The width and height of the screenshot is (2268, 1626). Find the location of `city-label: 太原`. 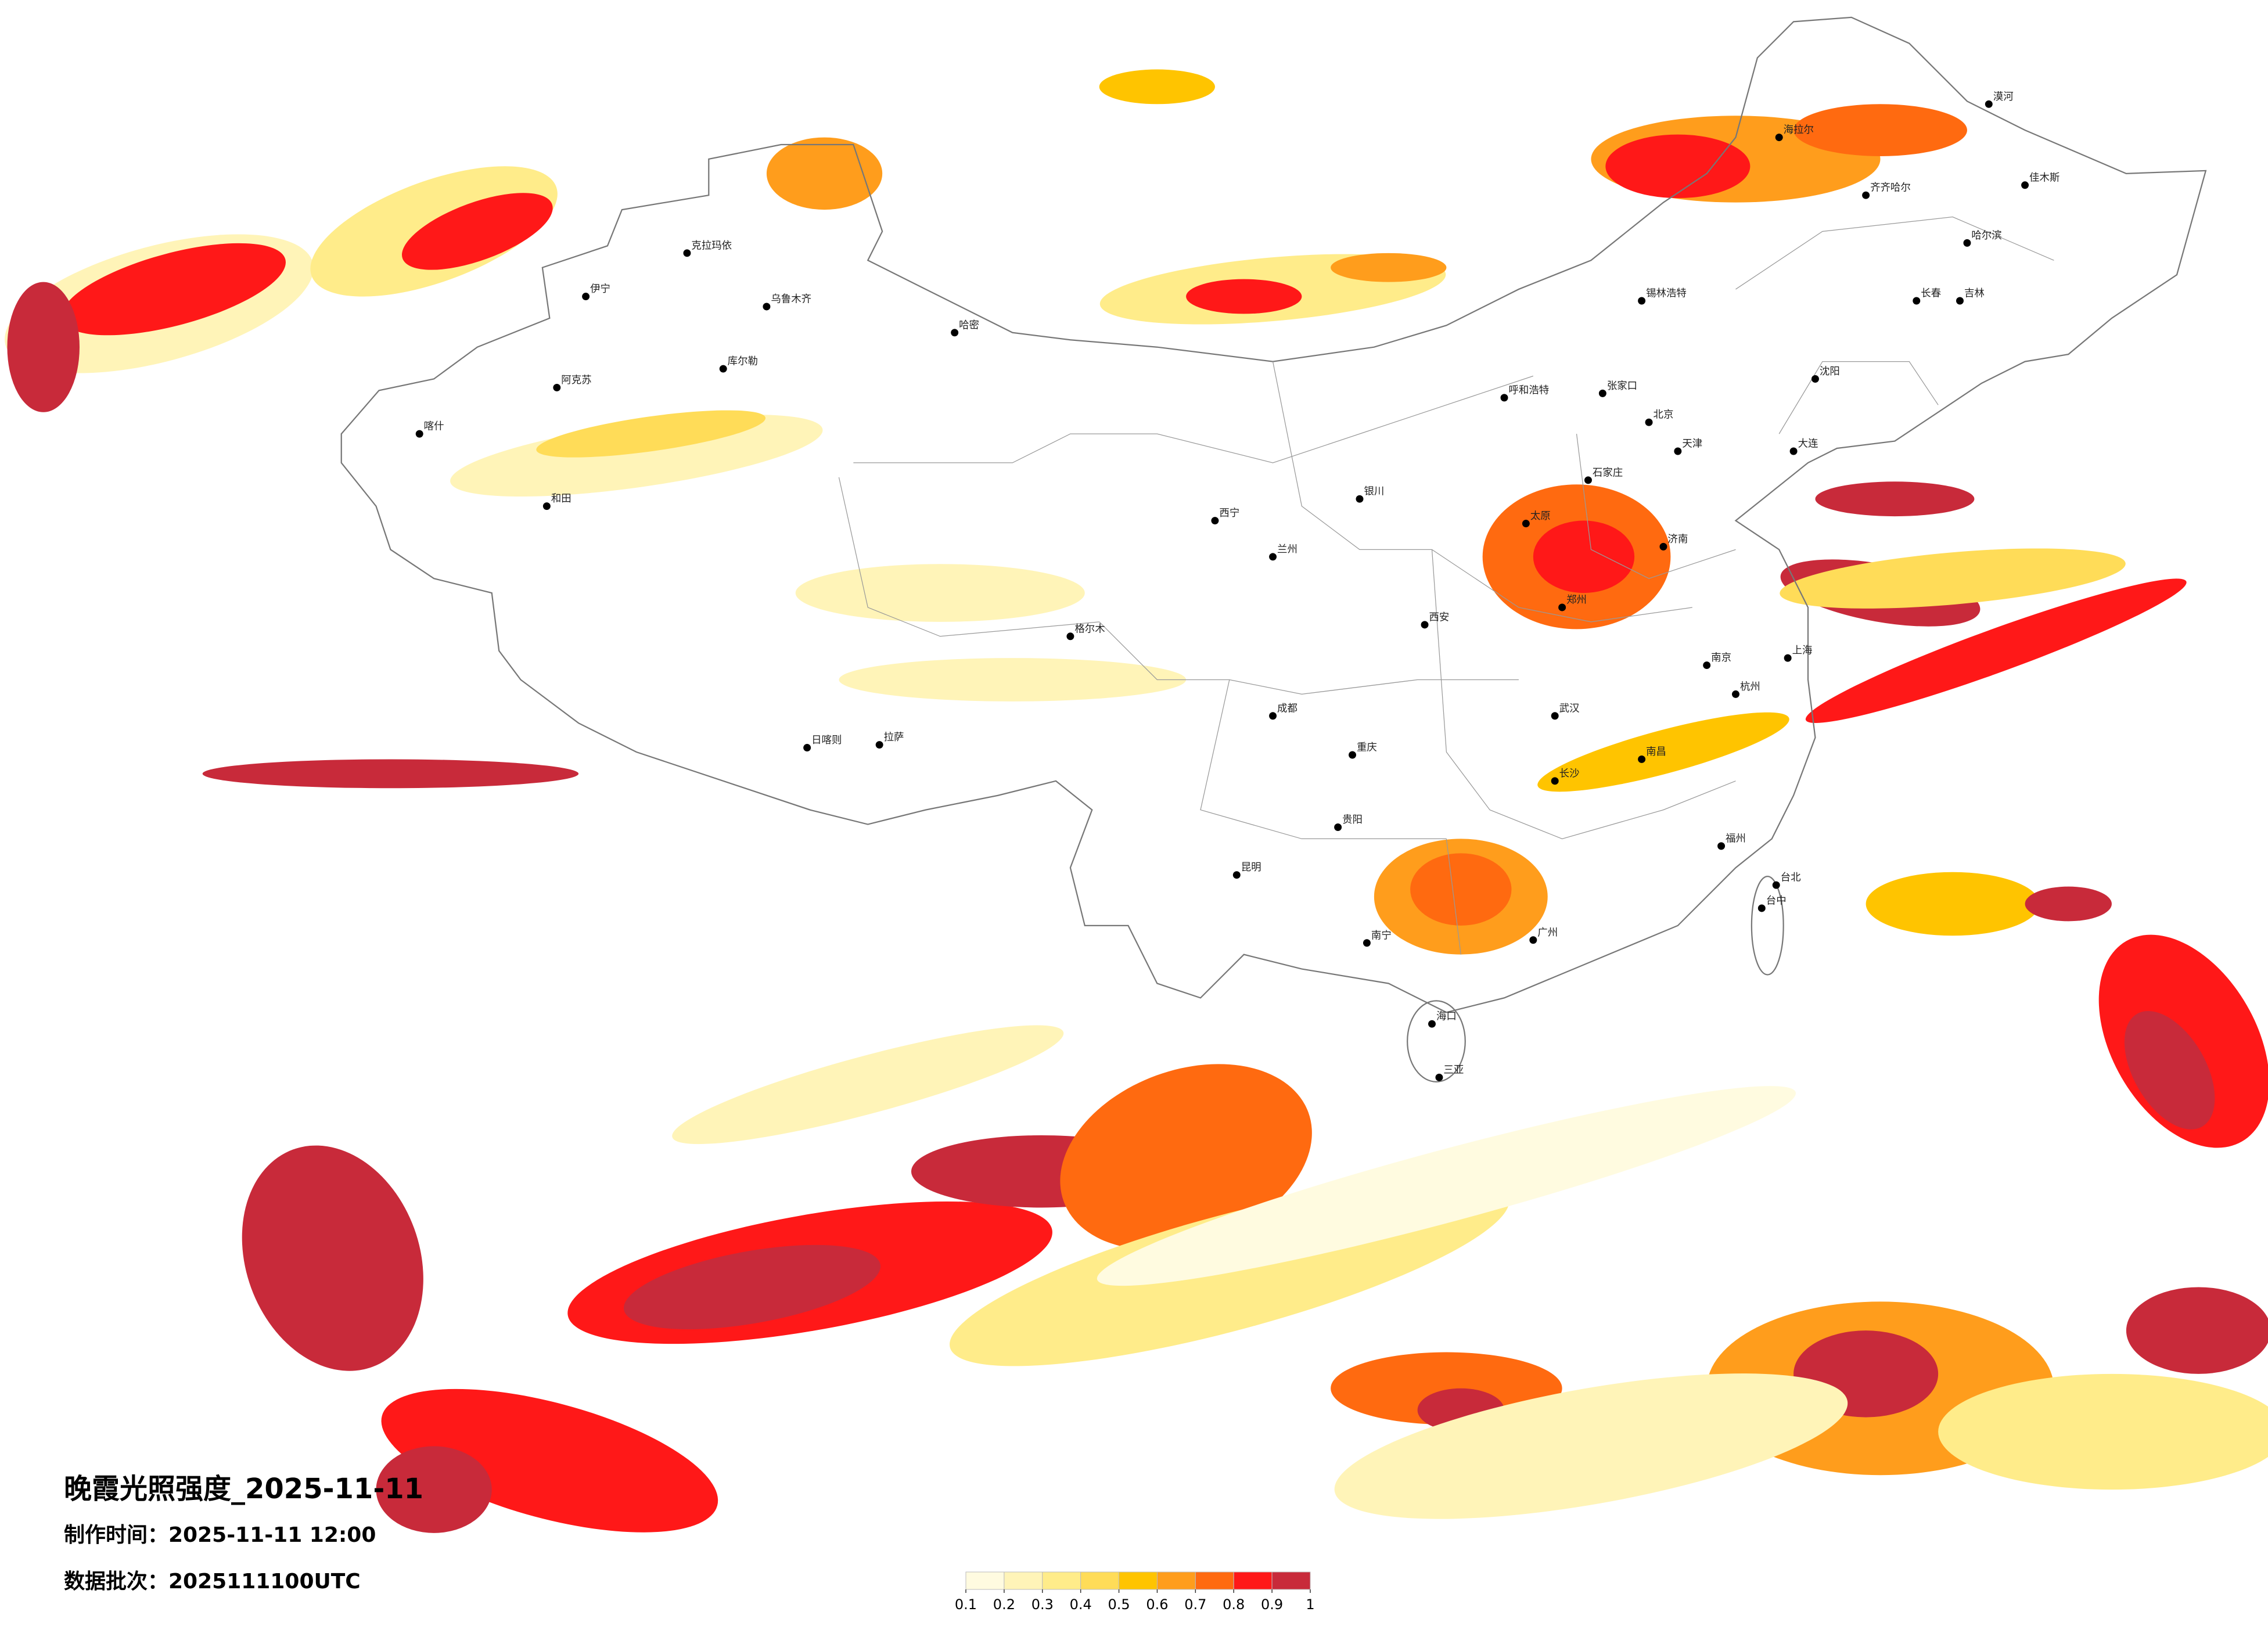

city-label: 太原 is located at coordinates (1540, 516).